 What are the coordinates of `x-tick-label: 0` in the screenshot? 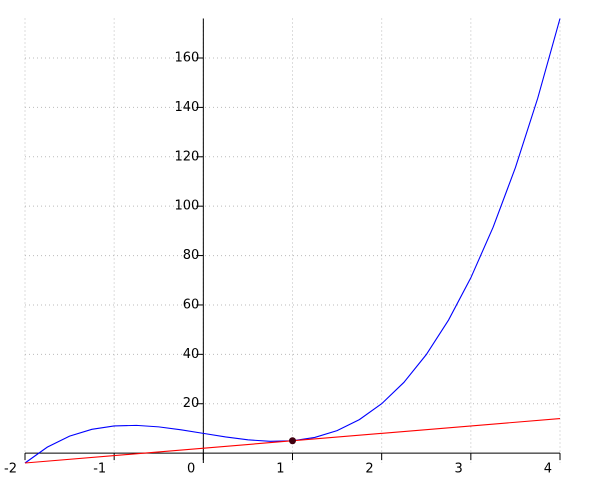 It's located at (191, 469).